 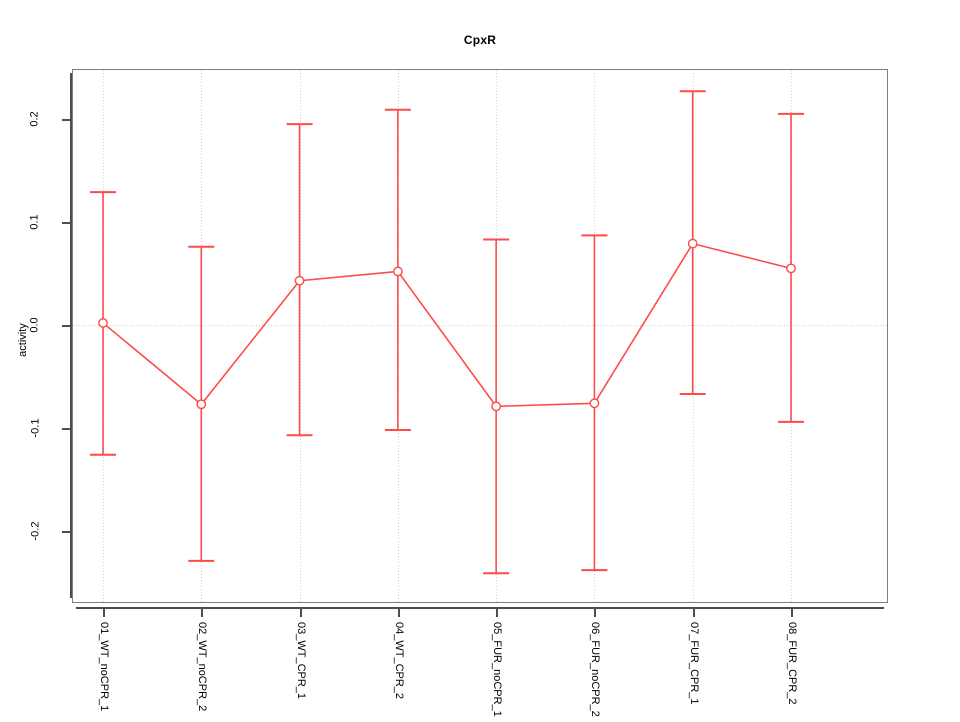 What do you see at coordinates (480, 325) in the screenshot?
I see `gridline-zero` at bounding box center [480, 325].